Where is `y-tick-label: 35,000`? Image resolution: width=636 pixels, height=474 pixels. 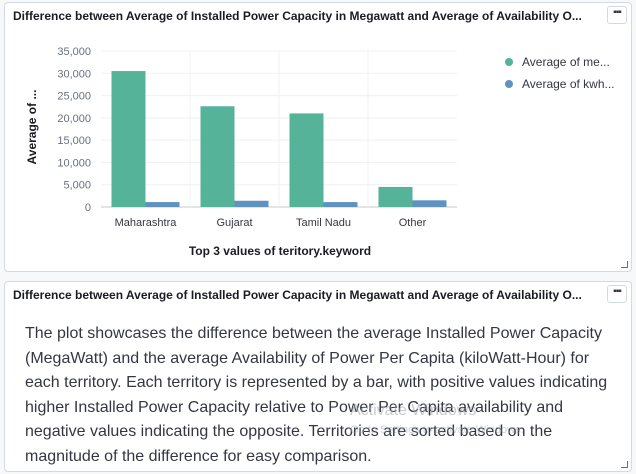 y-tick-label: 35,000 is located at coordinates (74, 52).